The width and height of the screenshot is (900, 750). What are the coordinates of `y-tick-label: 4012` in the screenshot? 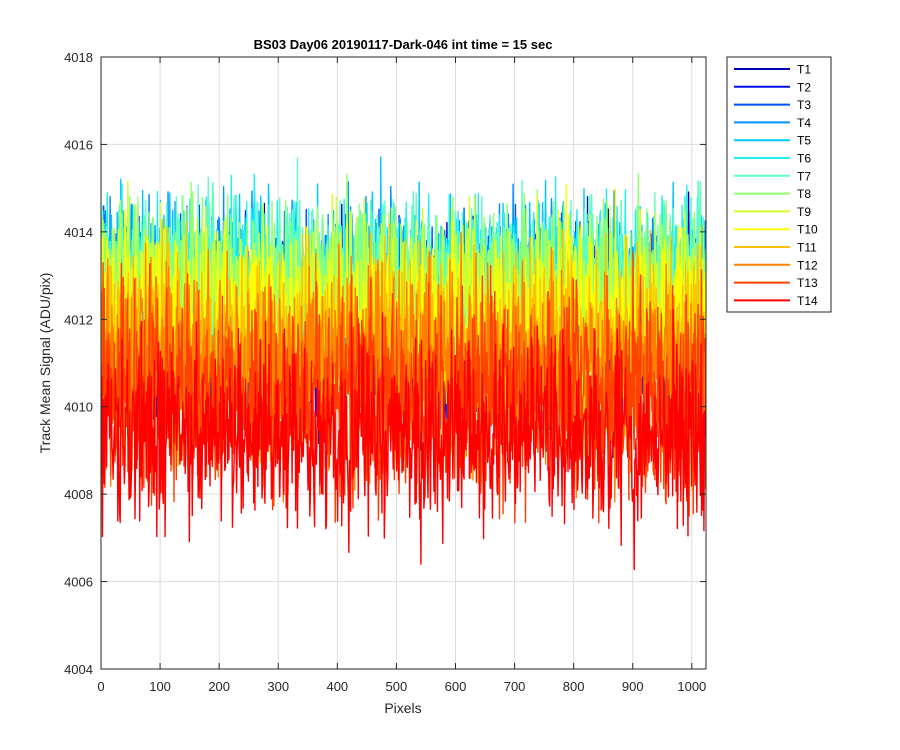 It's located at (78, 319).